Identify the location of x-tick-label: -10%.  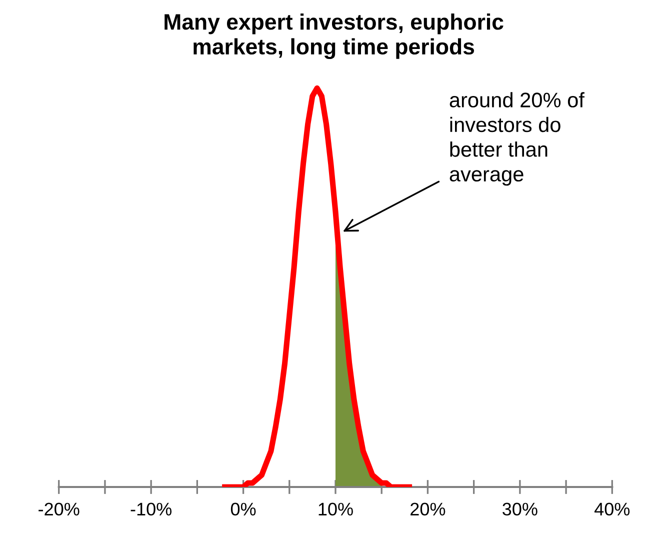
(151, 509).